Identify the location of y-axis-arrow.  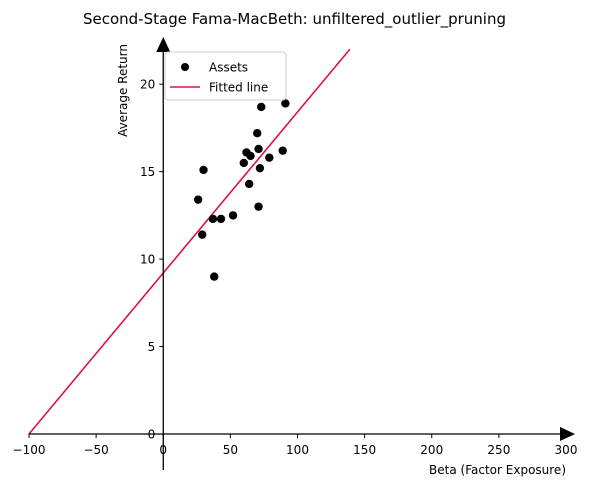
(163, 44).